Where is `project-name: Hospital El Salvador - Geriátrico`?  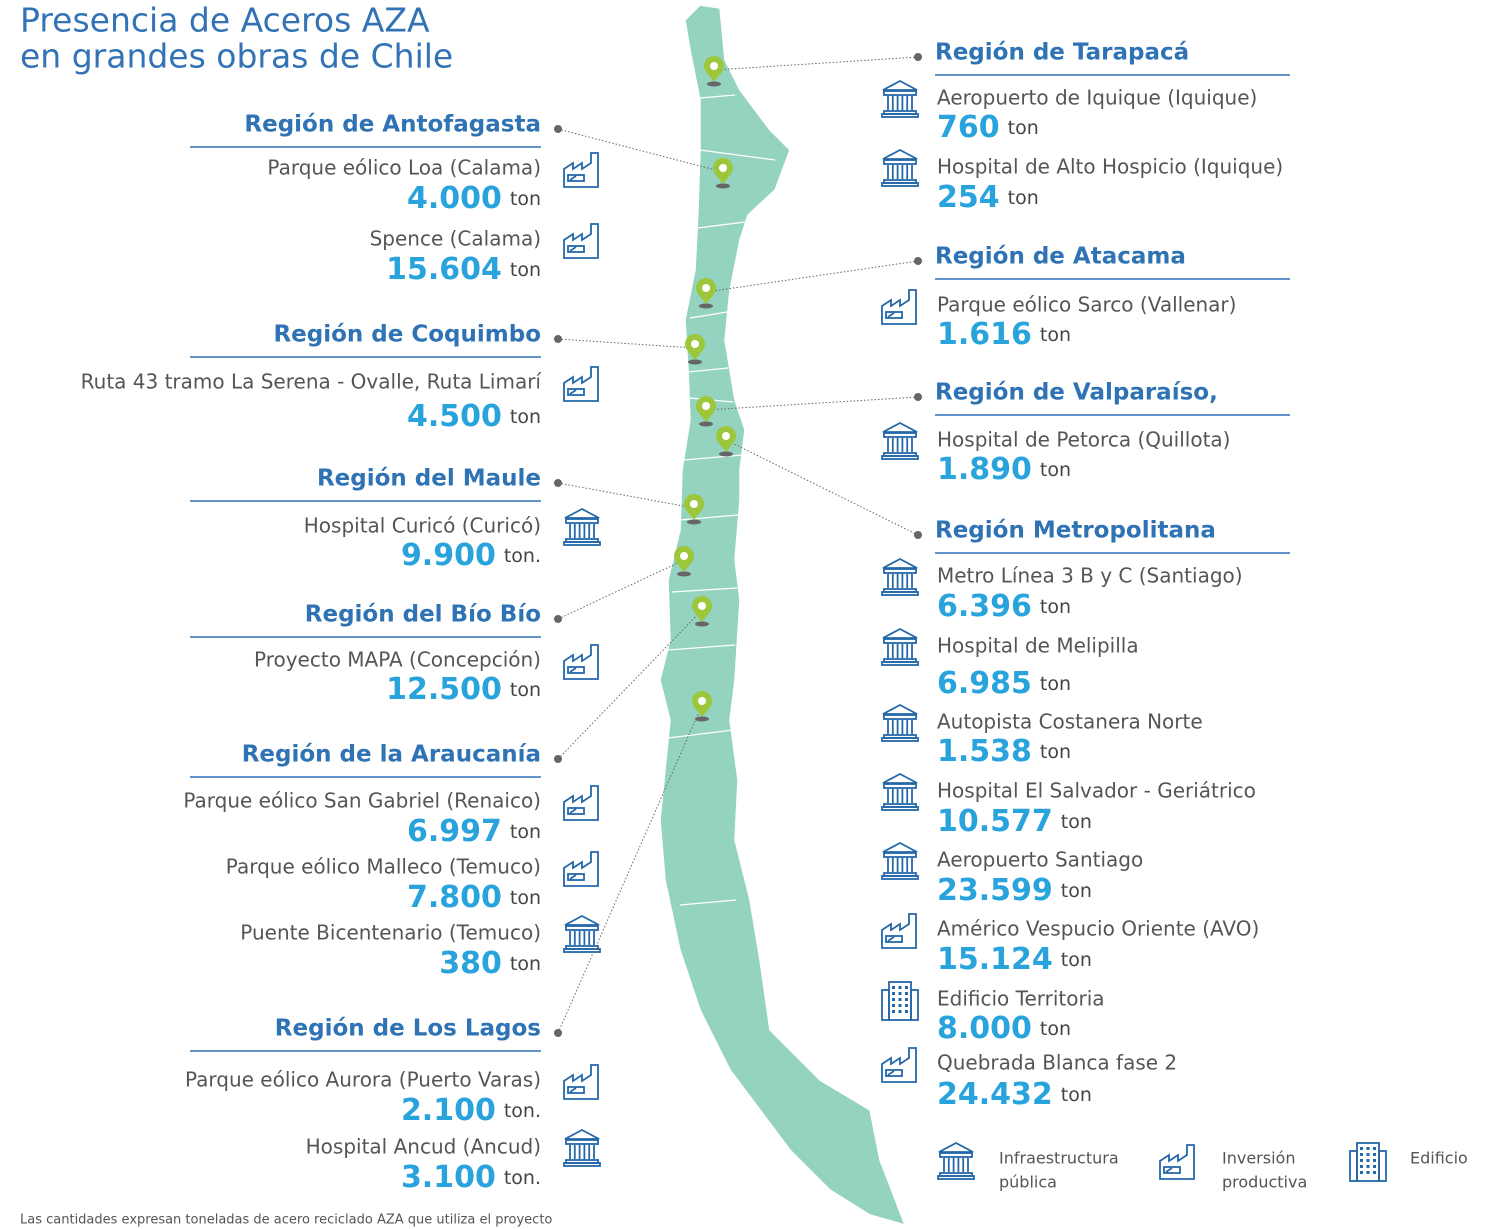 project-name: Hospital El Salvador - Geriátrico is located at coordinates (1096, 791).